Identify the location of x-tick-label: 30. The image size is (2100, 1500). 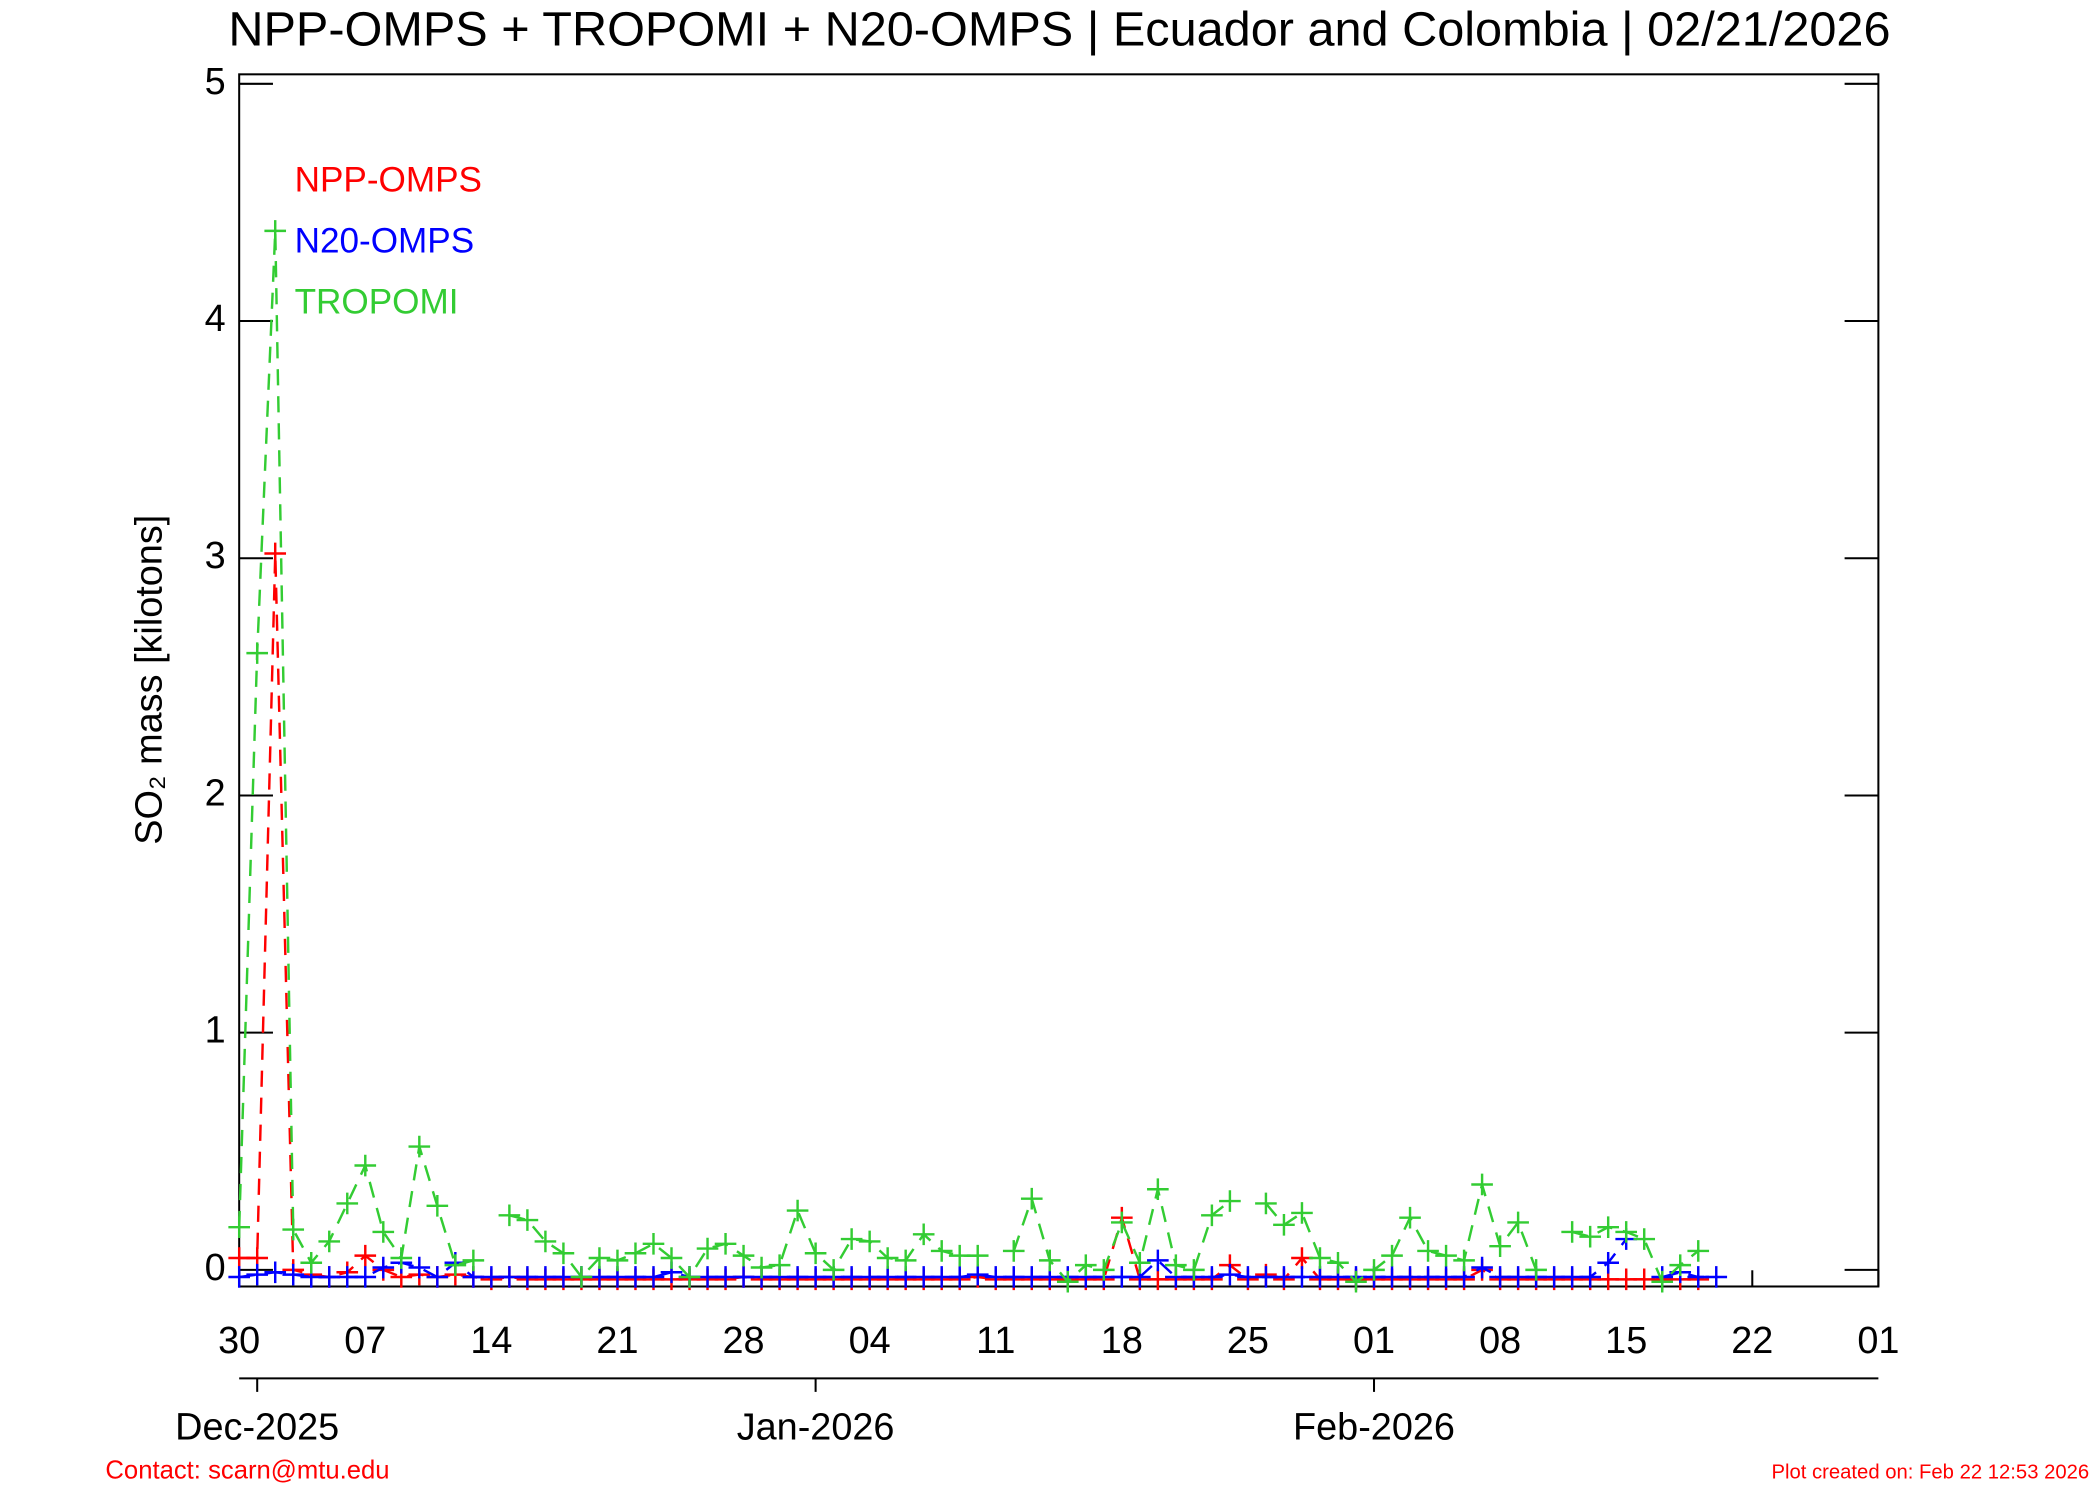
(239, 1341).